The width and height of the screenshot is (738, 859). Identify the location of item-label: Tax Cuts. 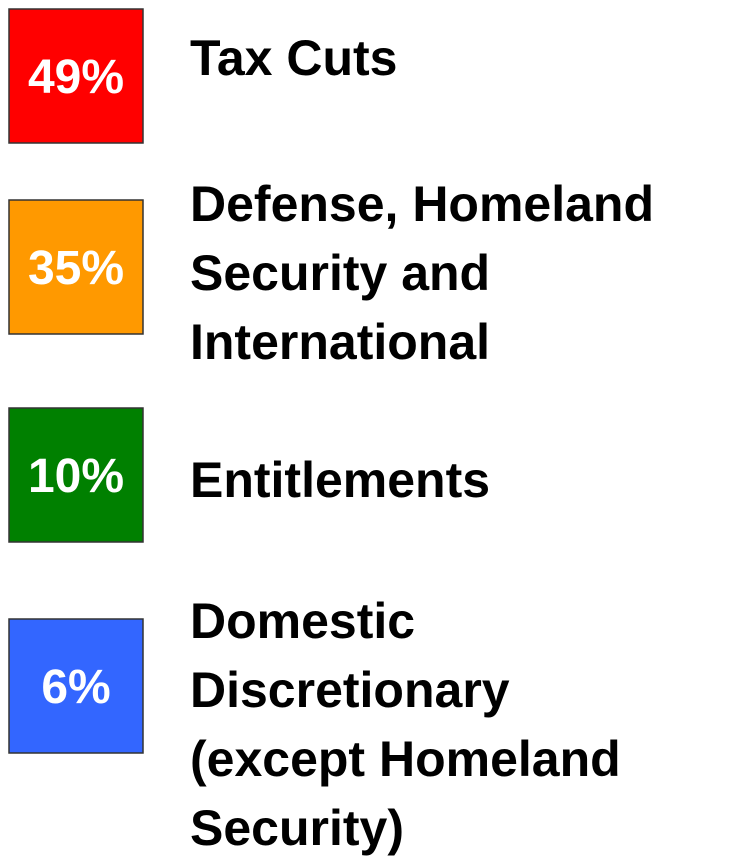
(293, 58).